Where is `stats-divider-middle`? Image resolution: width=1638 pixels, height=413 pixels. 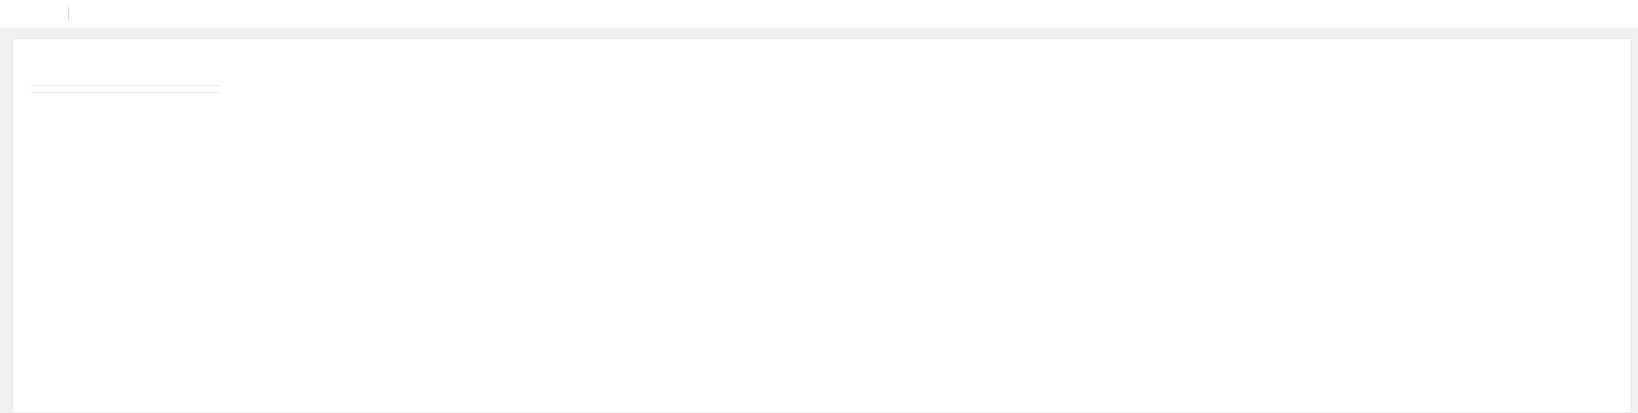 stats-divider-middle is located at coordinates (126, 92).